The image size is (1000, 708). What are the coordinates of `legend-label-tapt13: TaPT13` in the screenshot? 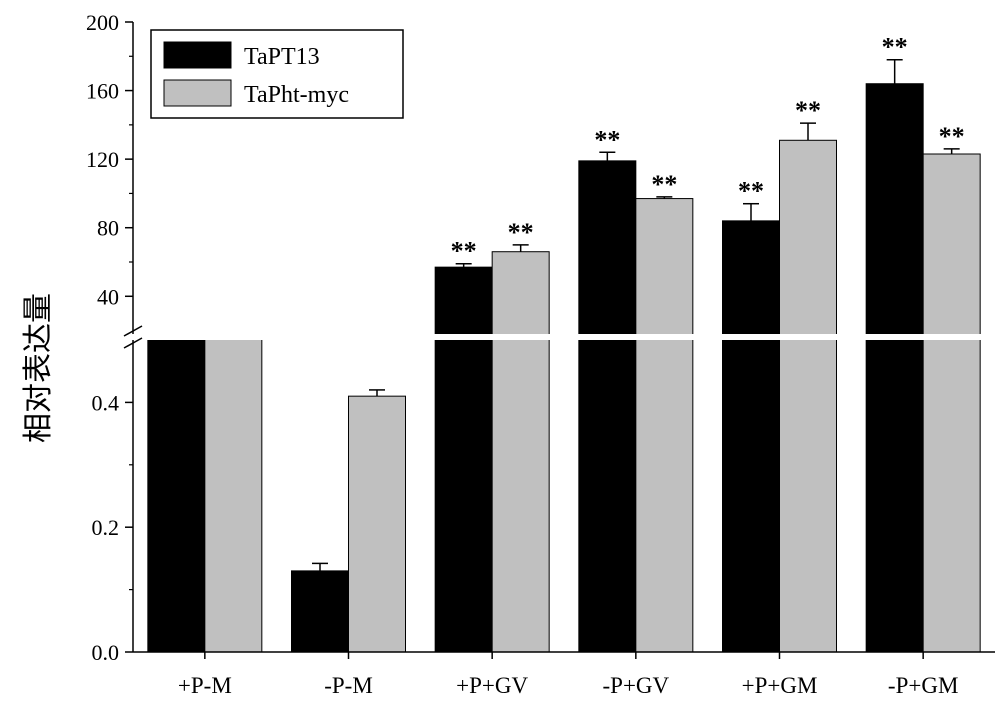 It's located at (282, 57).